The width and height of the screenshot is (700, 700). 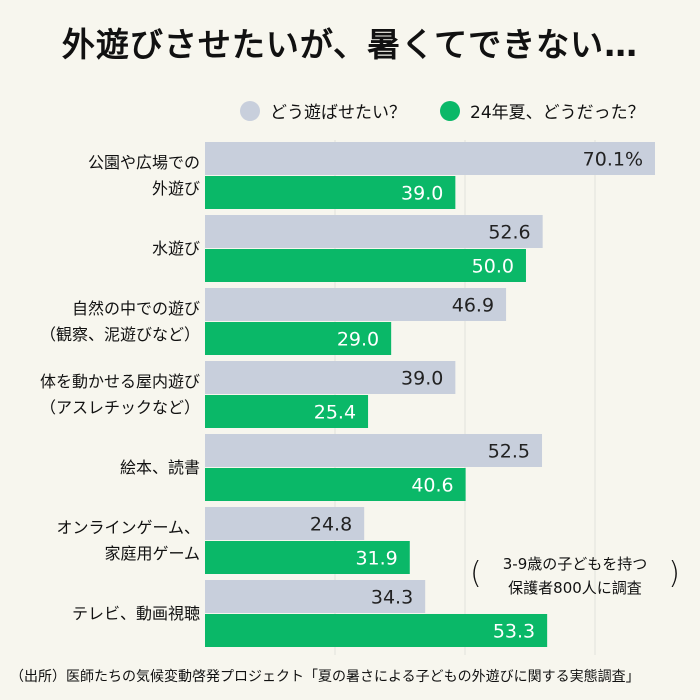 What do you see at coordinates (175, 188) in the screenshot?
I see `category-label-0-line-2: 外遊び` at bounding box center [175, 188].